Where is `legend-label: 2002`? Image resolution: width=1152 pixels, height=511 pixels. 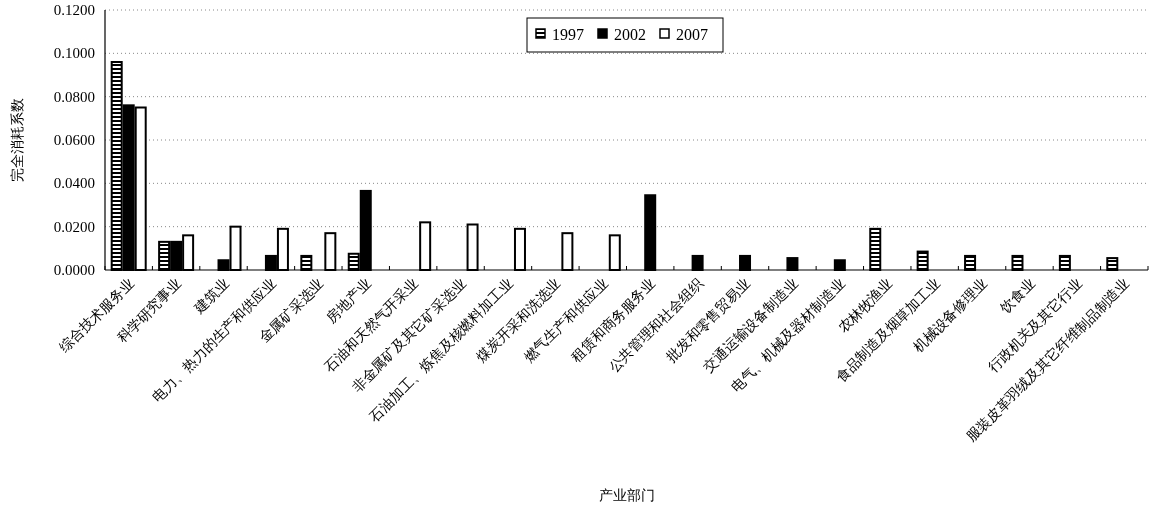
legend-label: 2002 is located at coordinates (630, 34).